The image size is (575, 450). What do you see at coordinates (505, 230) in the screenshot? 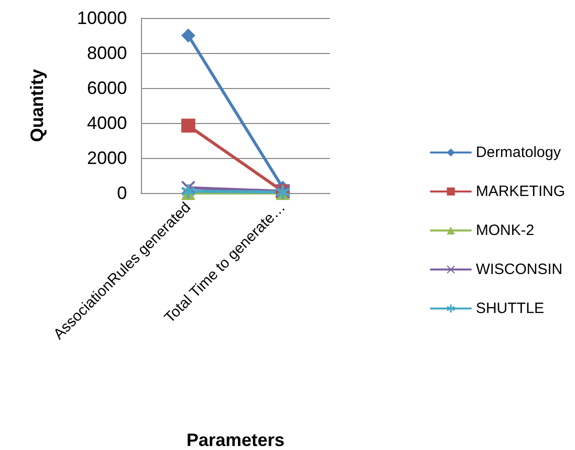
I see `legend-label: MONK-2` at bounding box center [505, 230].